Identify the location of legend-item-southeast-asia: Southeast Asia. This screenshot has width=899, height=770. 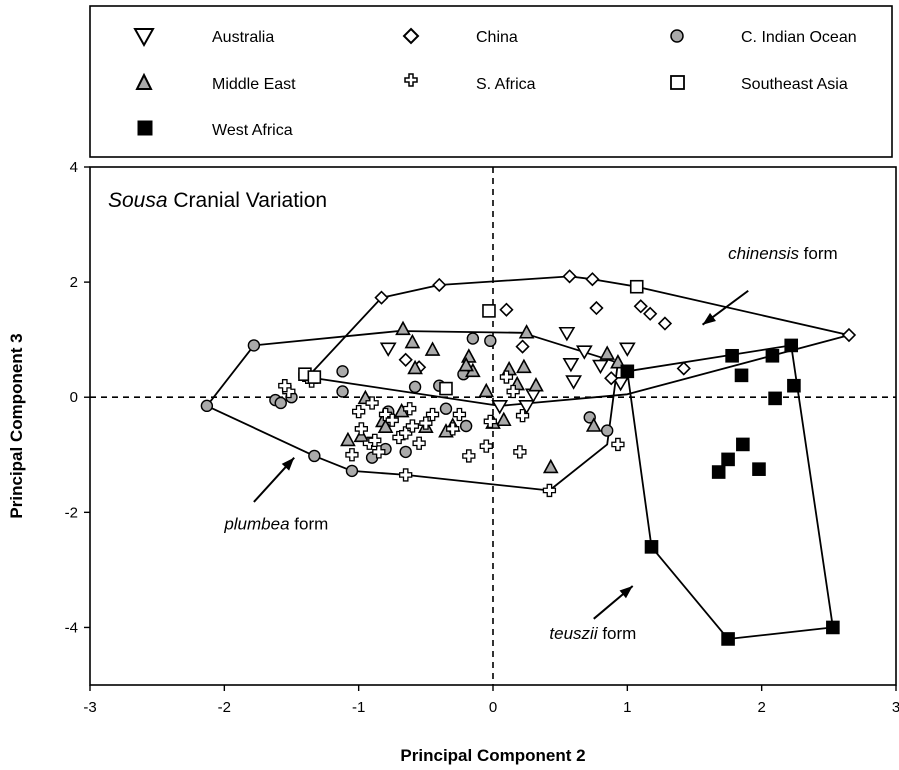
(759, 84).